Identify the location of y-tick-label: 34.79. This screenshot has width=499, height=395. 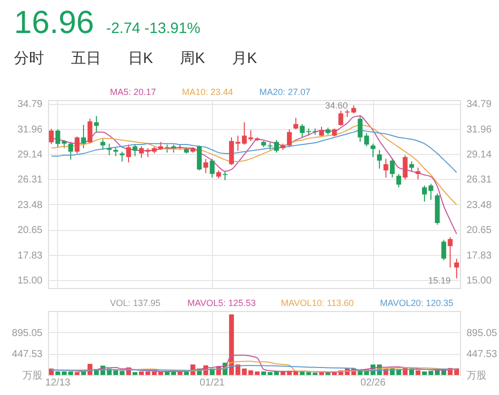
(30, 104).